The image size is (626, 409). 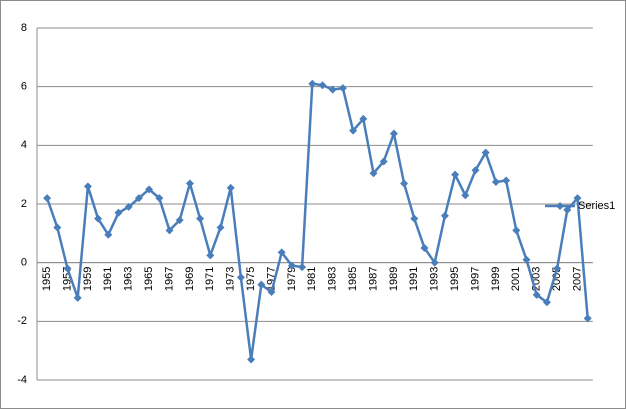 I want to click on x-tick-label: 2001, so click(x=516, y=279).